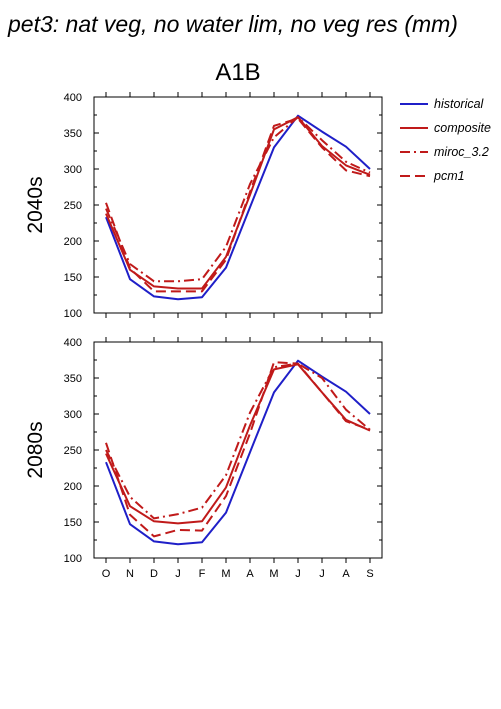  I want to click on series-line-historical-2040s, so click(238, 207).